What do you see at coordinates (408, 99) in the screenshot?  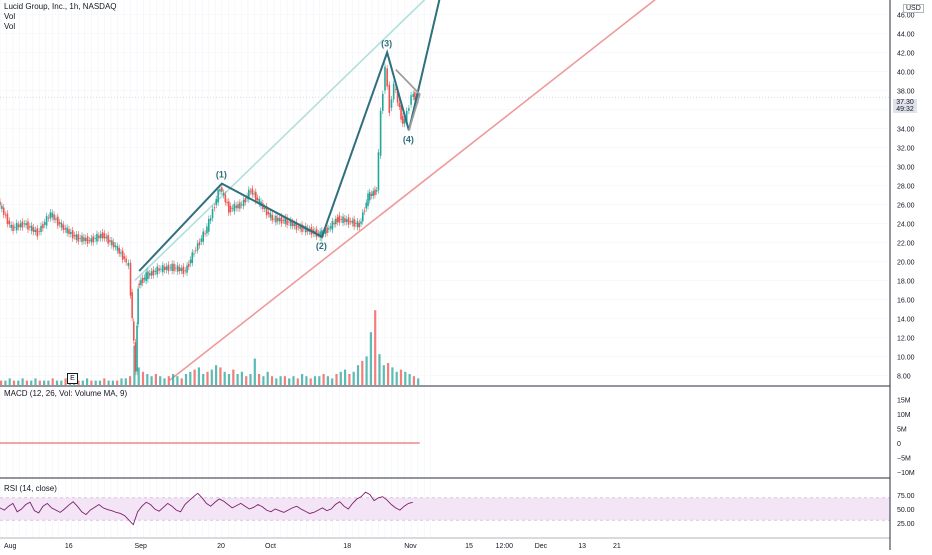 I see `wave-4-segment` at bounding box center [408, 99].